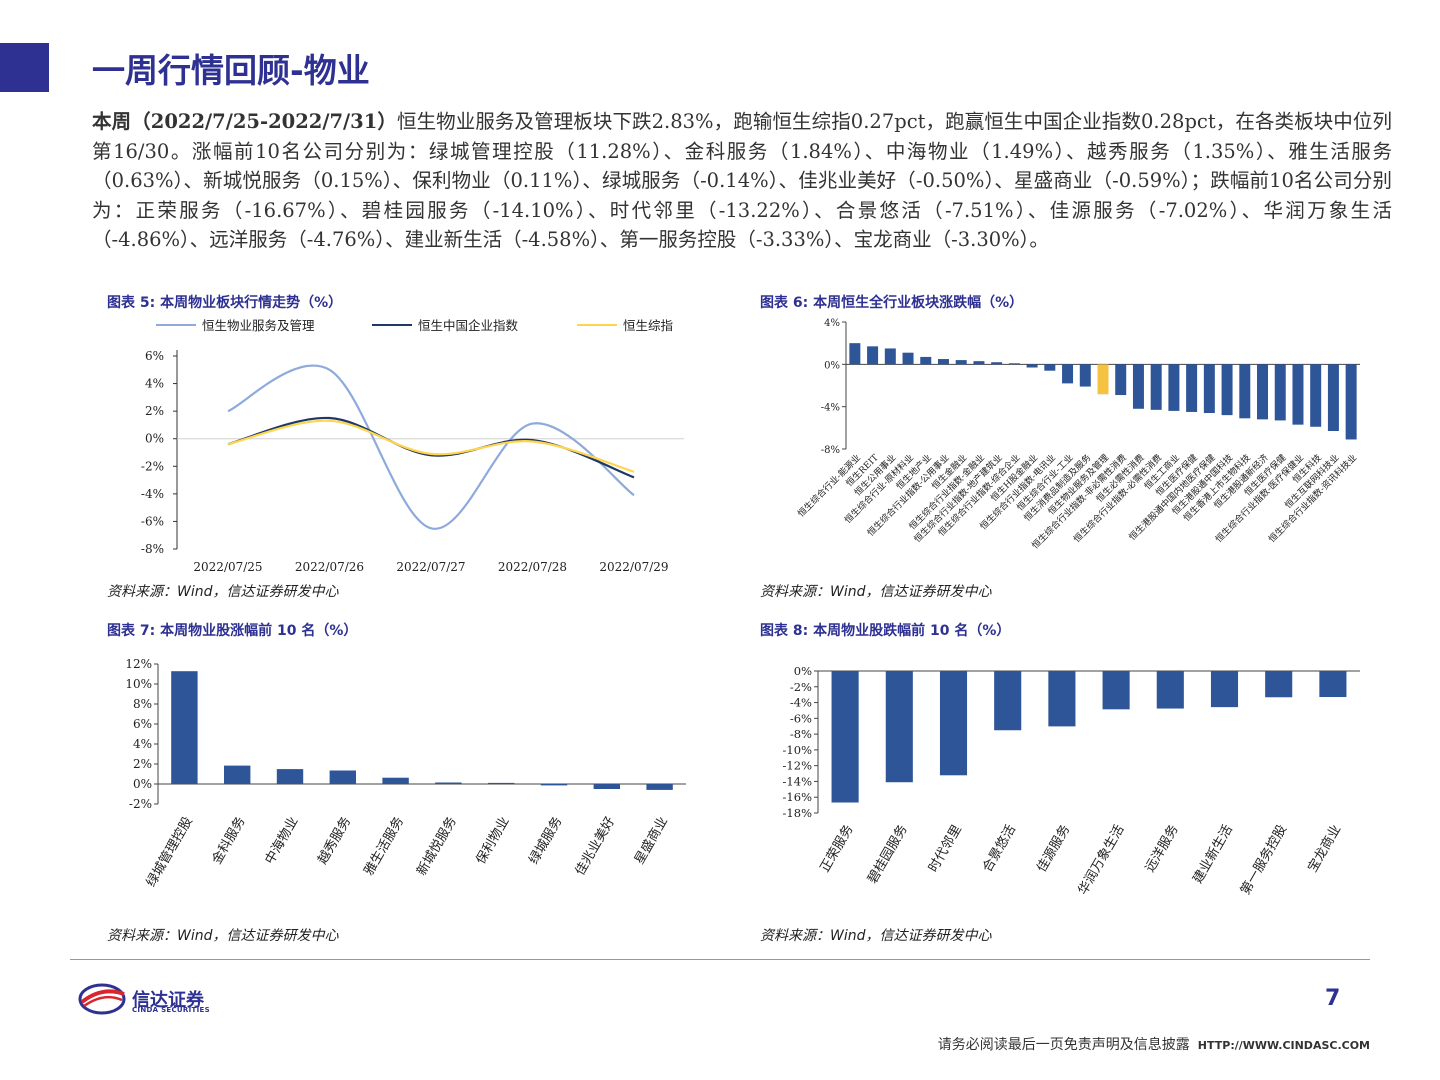  I want to click on fig5-y-tick-label: 4%, so click(154, 384).